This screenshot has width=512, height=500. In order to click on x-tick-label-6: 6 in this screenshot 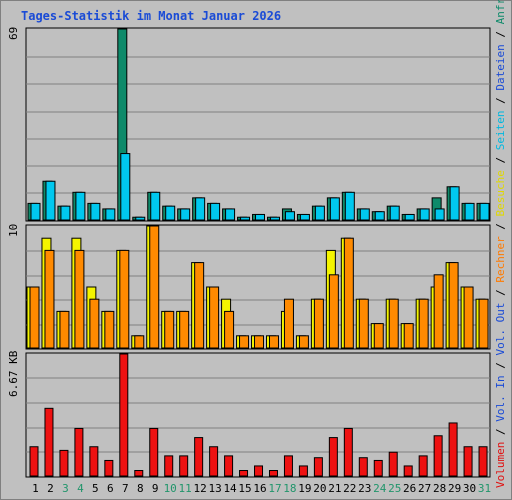, I will do `click(110, 488)`.